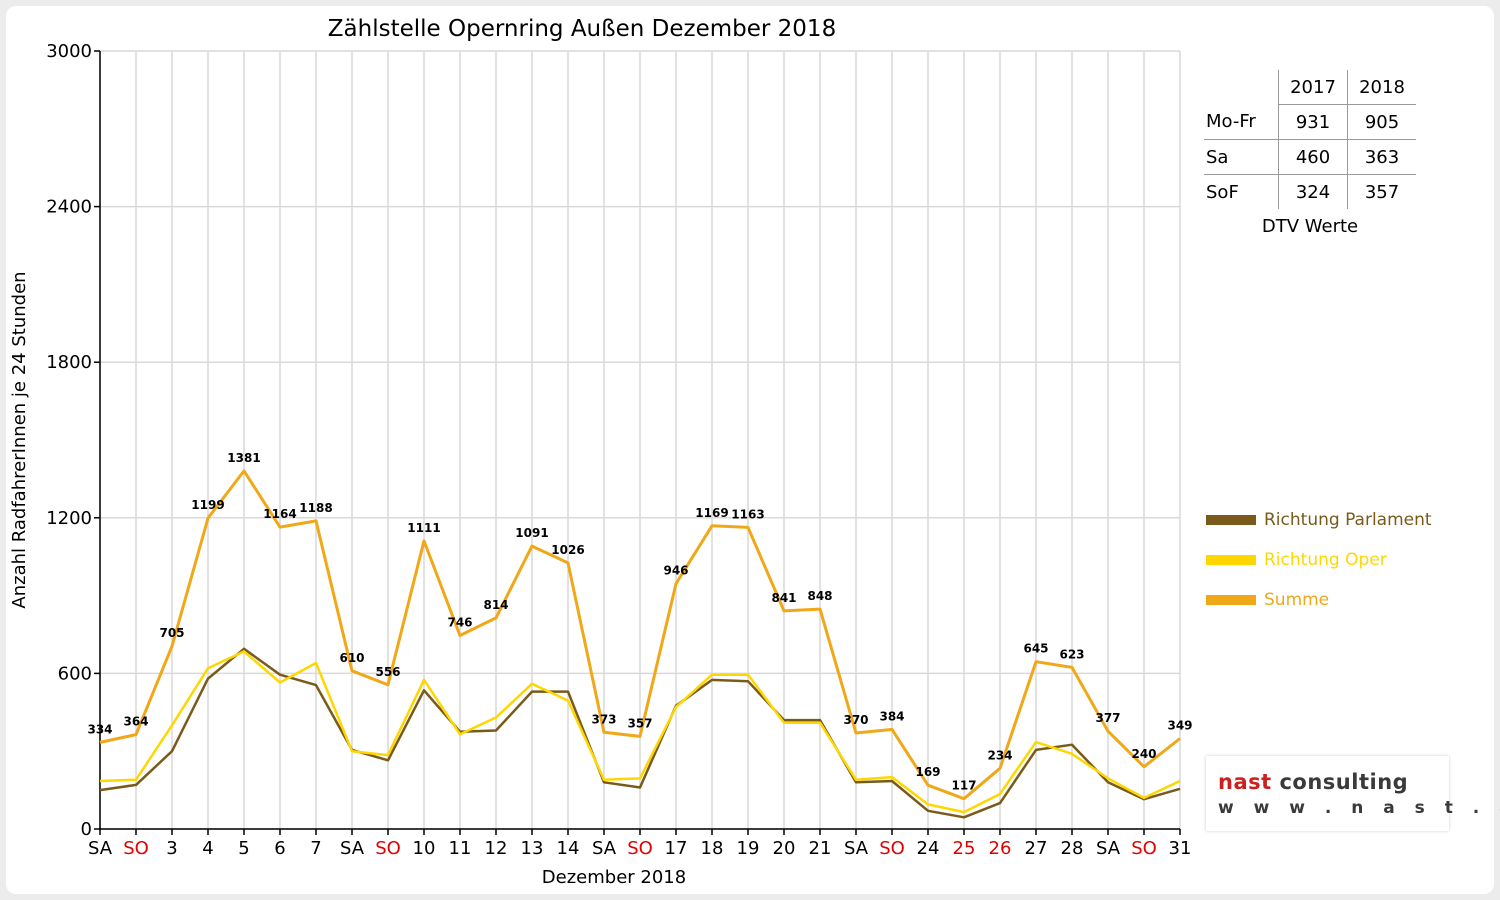 The image size is (1500, 900). Describe the element at coordinates (351, 658) in the screenshot. I see `data-label: 610` at that location.